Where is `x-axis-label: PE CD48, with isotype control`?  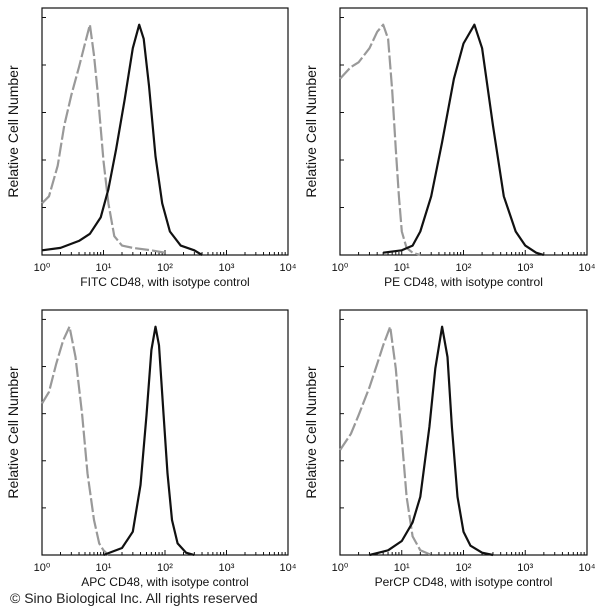 x-axis-label: PE CD48, with isotype control is located at coordinates (463, 282).